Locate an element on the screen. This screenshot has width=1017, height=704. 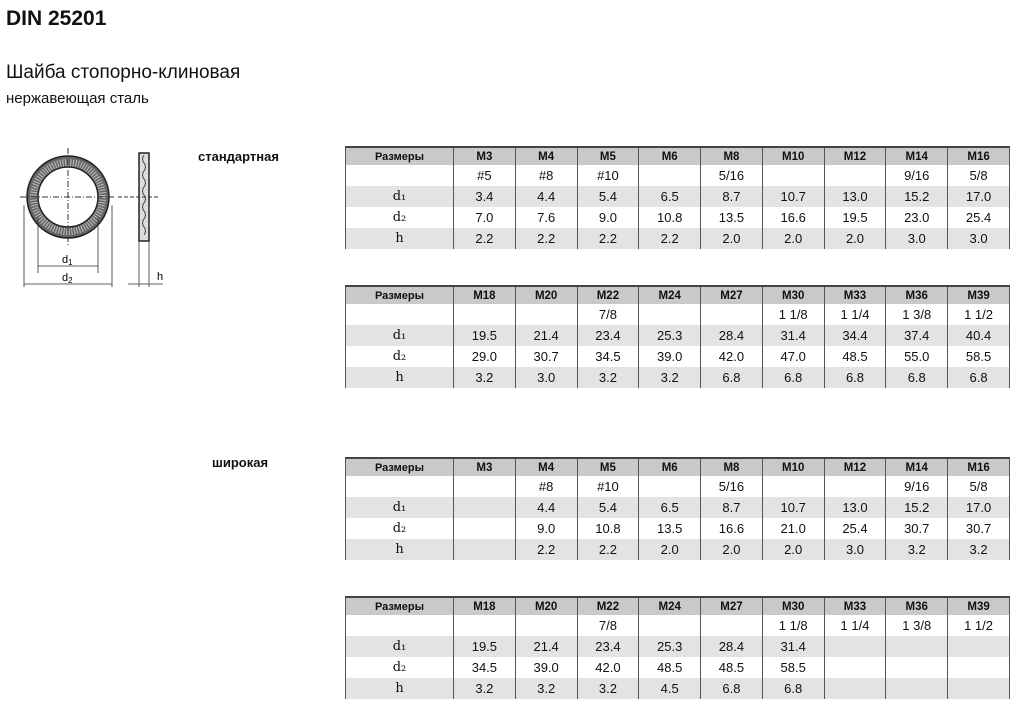
table-row: h 2.2 2.2 2.2 2.2 2.0 2.0 2.0 3.0 3.0 is located at coordinates (677, 238).